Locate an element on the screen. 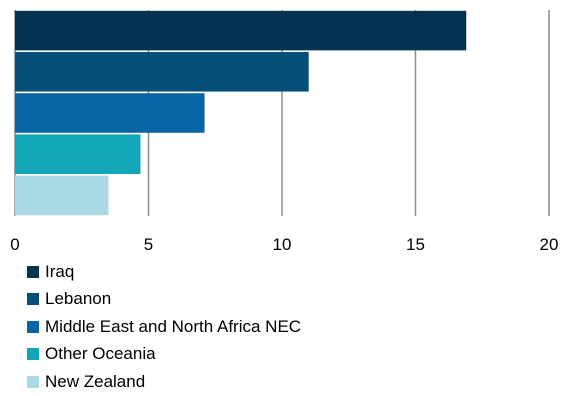 This screenshot has height=396, width=563. bar-lebanon is located at coordinates (162, 72).